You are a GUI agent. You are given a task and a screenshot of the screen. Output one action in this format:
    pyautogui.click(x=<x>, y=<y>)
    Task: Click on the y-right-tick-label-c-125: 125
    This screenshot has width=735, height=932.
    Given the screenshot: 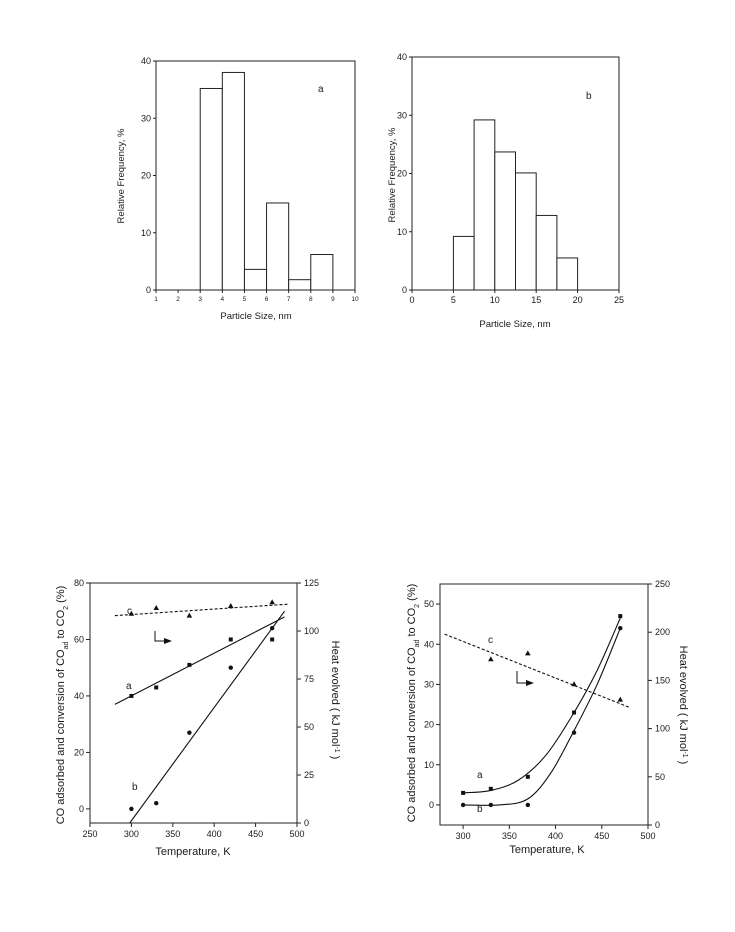 What is the action you would take?
    pyautogui.click(x=311, y=583)
    